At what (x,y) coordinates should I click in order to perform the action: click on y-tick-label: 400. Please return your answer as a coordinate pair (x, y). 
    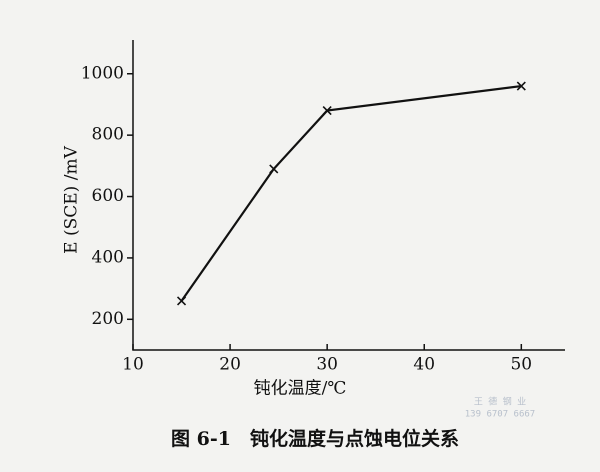
    Looking at the image, I should click on (108, 257).